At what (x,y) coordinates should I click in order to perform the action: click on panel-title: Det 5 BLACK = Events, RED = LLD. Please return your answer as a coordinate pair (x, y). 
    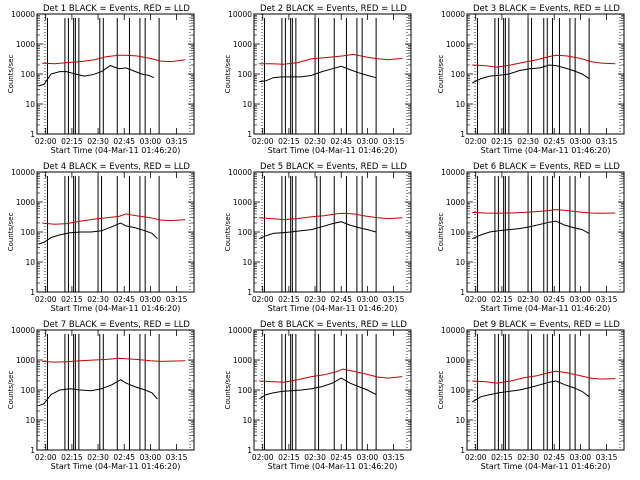
    Looking at the image, I should click on (333, 167).